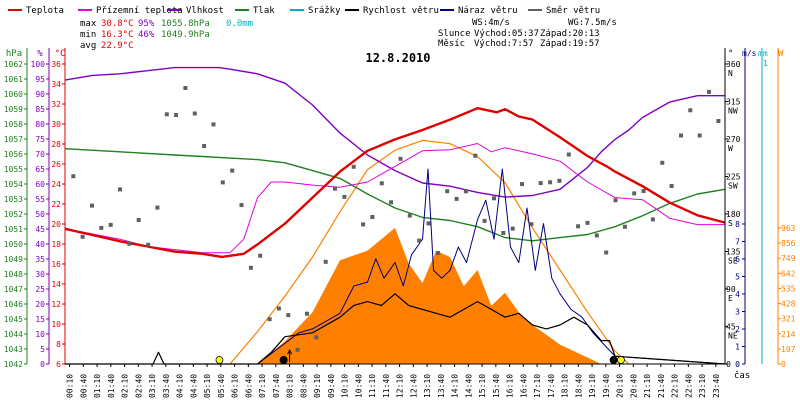 The width and height of the screenshot is (800, 400). Describe the element at coordinates (565, 386) in the screenshot. I see `time-tick-label: 18:10` at that location.